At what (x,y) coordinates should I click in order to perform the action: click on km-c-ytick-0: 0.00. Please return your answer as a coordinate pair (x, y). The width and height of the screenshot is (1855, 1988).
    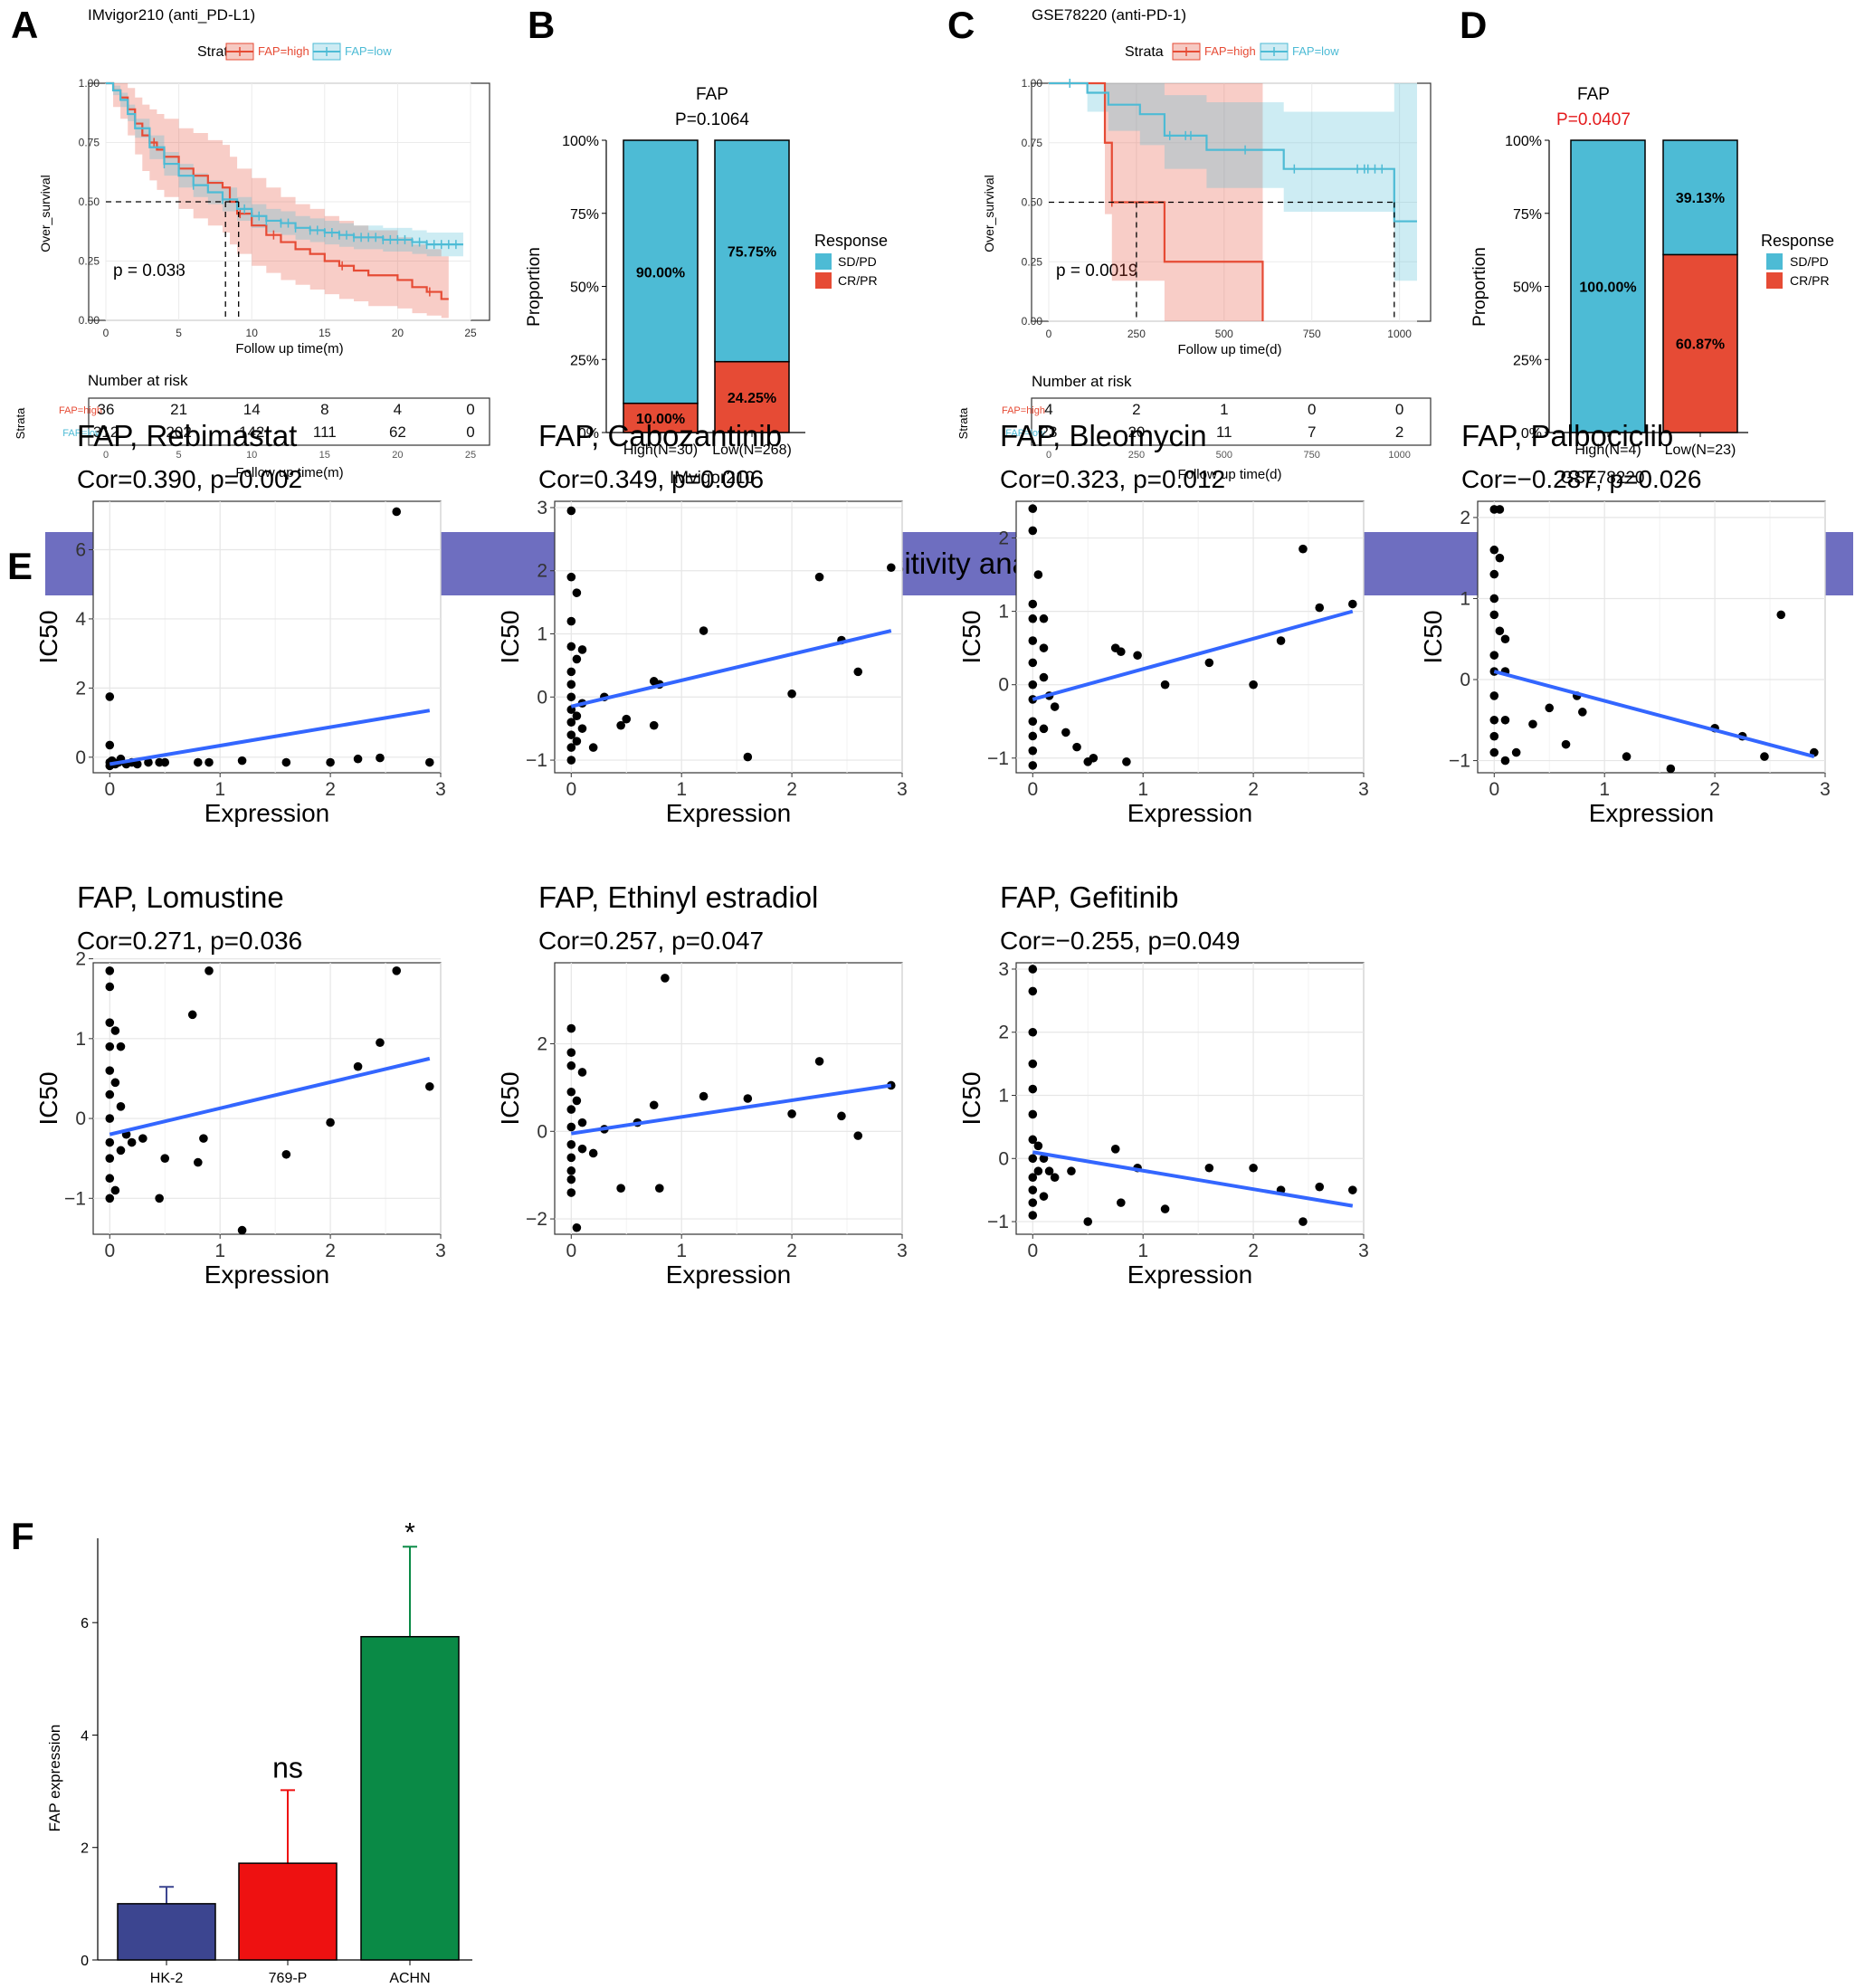
    Looking at the image, I should click on (1032, 321).